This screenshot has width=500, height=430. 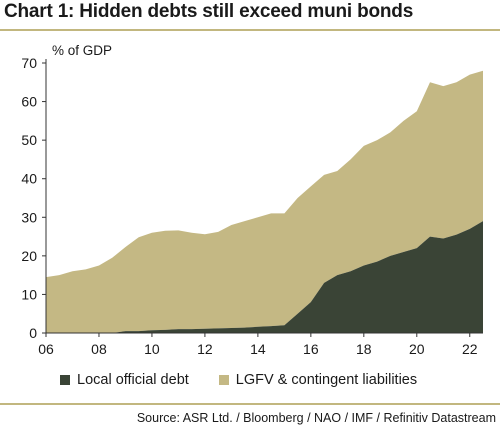 I want to click on y-tick-label: 0, so click(x=33, y=333).